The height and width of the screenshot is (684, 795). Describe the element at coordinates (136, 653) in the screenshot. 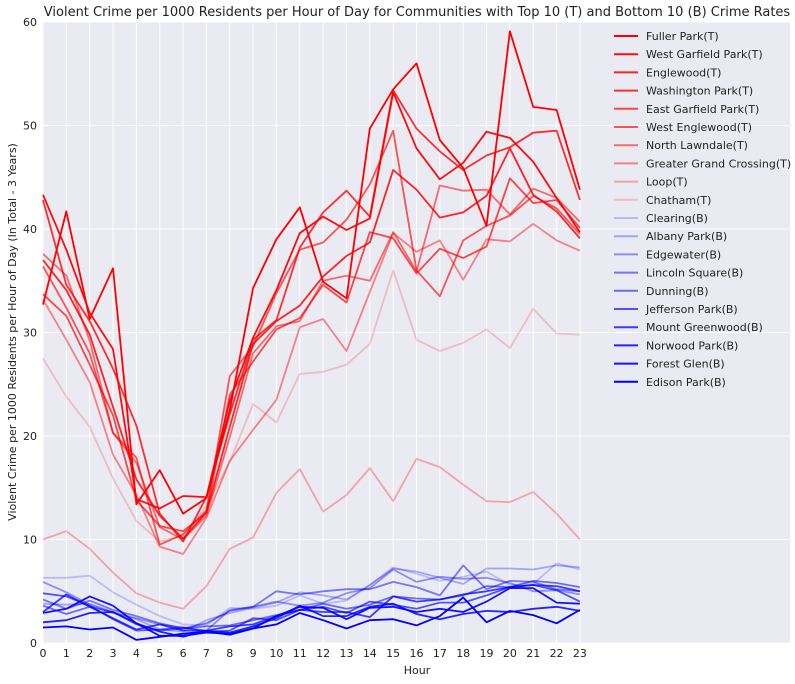

I see `x-tick-label: 4` at that location.